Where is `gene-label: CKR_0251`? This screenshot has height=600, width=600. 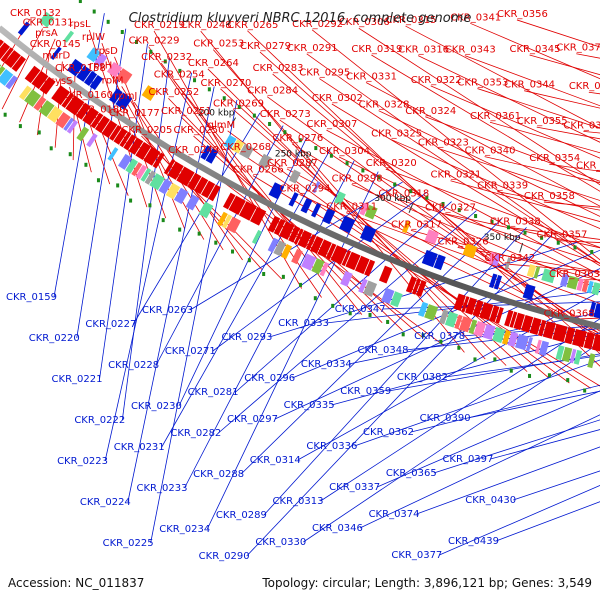 gene-label: CKR_0251 is located at coordinates (186, 111).